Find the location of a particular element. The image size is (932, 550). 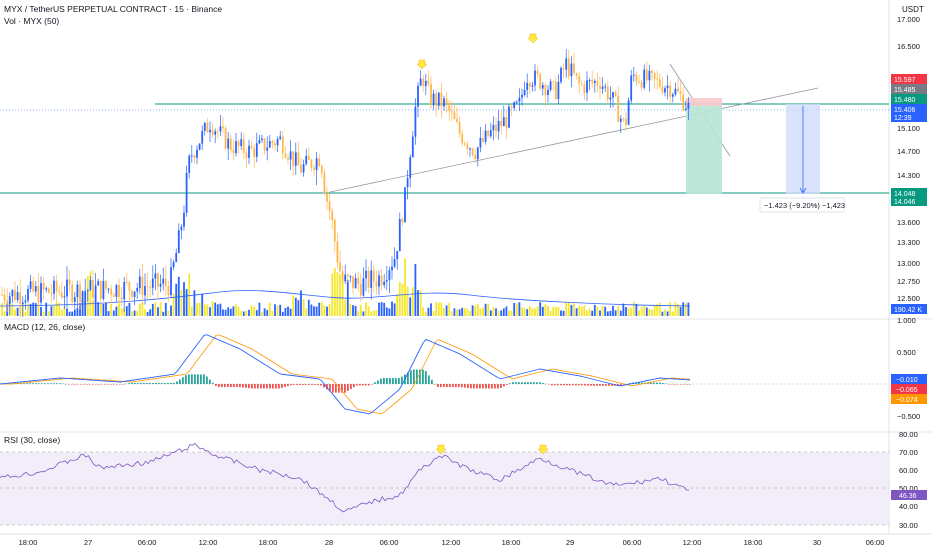

currency-label: USDT is located at coordinates (913, 9).